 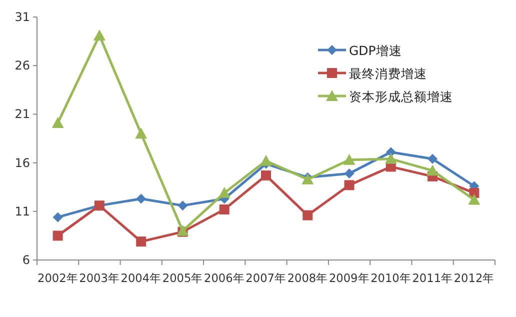 What do you see at coordinates (391, 278) in the screenshot?
I see `x-tick-label: 2010年` at bounding box center [391, 278].